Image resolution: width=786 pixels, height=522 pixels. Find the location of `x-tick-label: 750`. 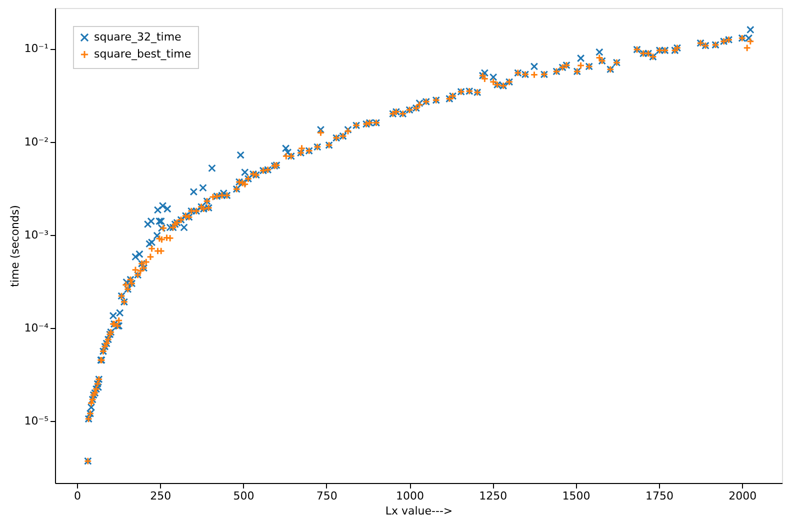

x-tick-label: 750 is located at coordinates (327, 496).